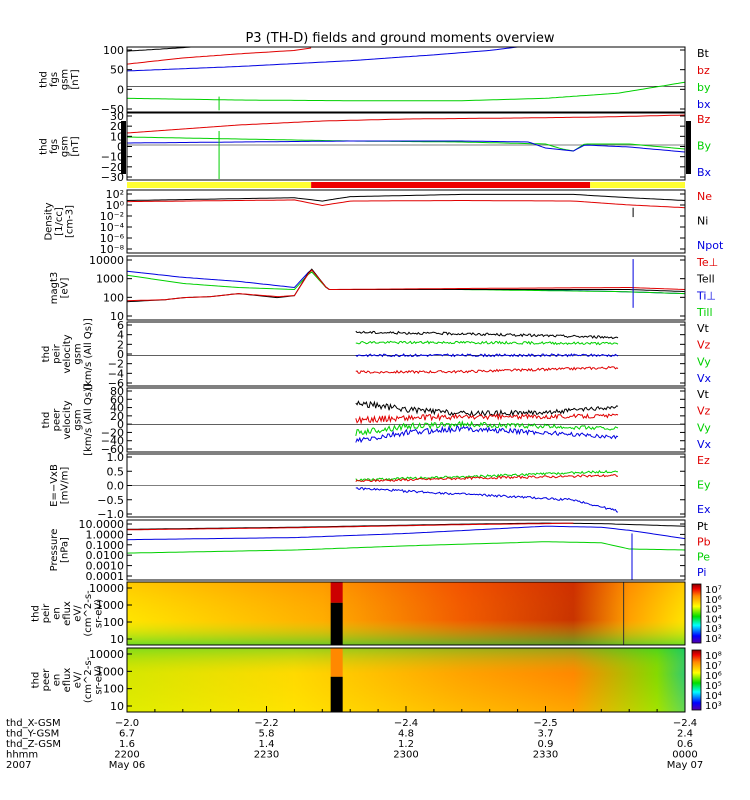 This screenshot has width=750, height=800. Describe the element at coordinates (713, 639) in the screenshot. I see `colorbar-tick-label: 10²` at that location.